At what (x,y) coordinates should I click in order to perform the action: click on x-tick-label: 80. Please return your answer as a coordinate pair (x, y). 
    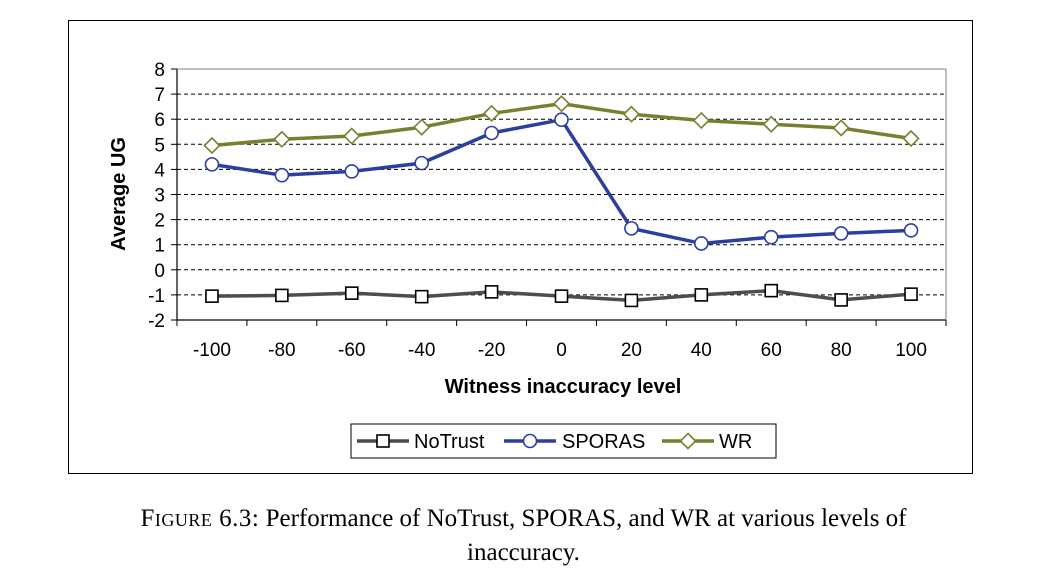
    Looking at the image, I should click on (841, 350).